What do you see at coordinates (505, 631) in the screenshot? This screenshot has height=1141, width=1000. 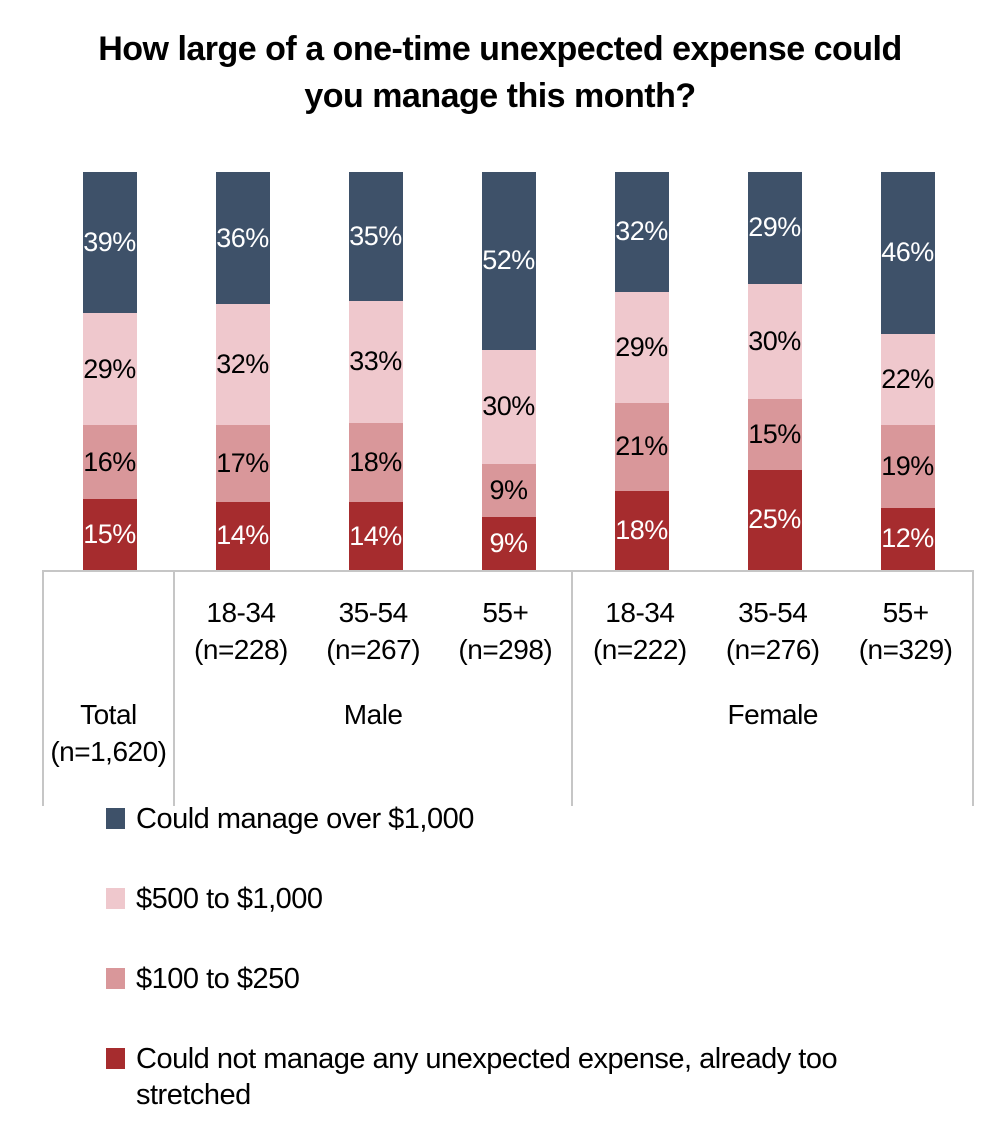 I see `axis-label-male-55plus: 55+ (n=298)` at bounding box center [505, 631].